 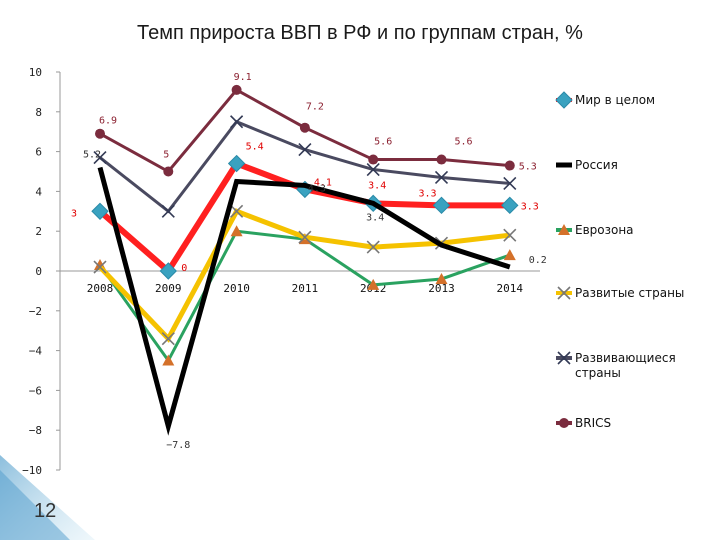 I want to click on legend-label: Развитые страны, so click(x=629, y=293).